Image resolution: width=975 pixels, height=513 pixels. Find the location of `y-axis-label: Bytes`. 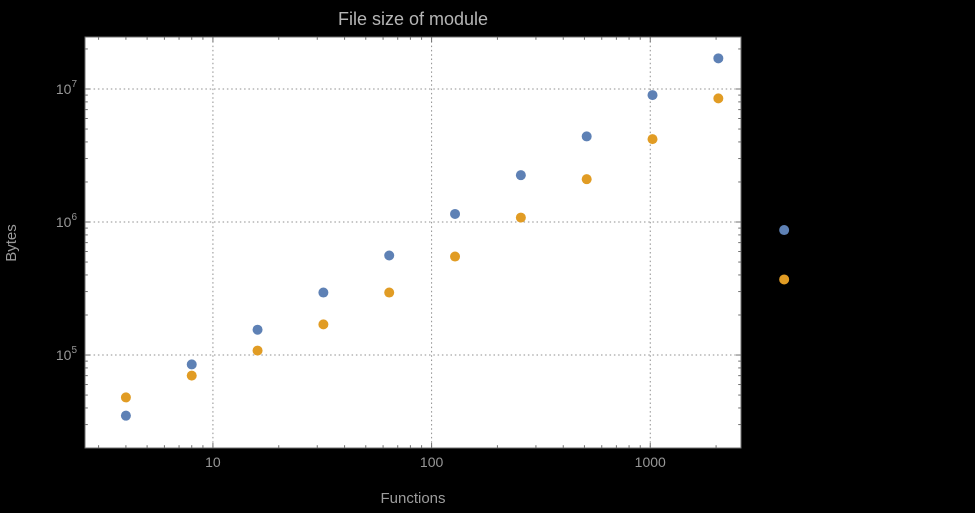

y-axis-label: Bytes is located at coordinates (11, 243).